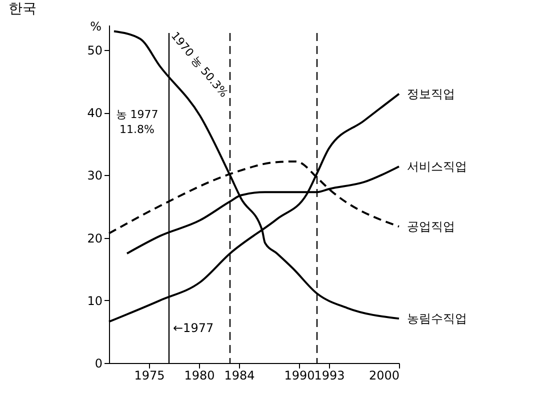 The width and height of the screenshot is (543, 403). Describe the element at coordinates (94, 51) in the screenshot. I see `y-tick-label: 50` at that location.